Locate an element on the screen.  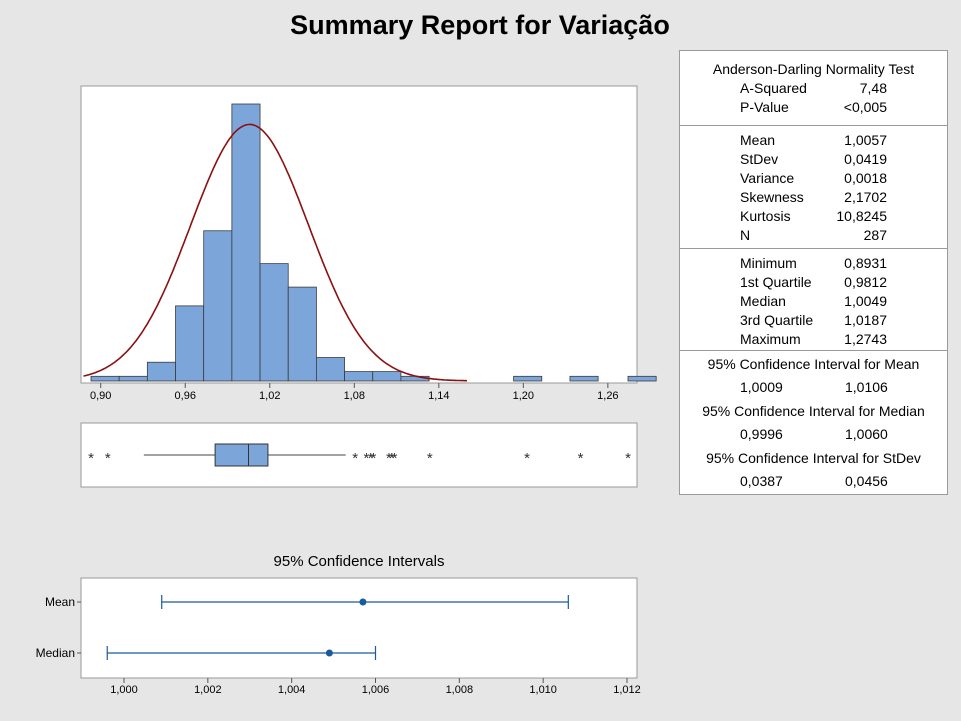
stat-row-mean: Mean 1,0057 is located at coordinates (813, 140).